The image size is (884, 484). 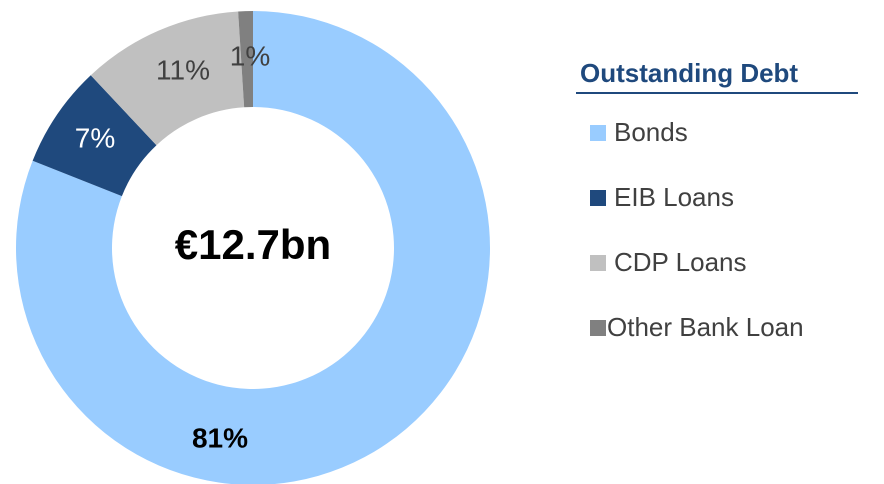 I want to click on data-label: 7%, so click(x=95, y=137).